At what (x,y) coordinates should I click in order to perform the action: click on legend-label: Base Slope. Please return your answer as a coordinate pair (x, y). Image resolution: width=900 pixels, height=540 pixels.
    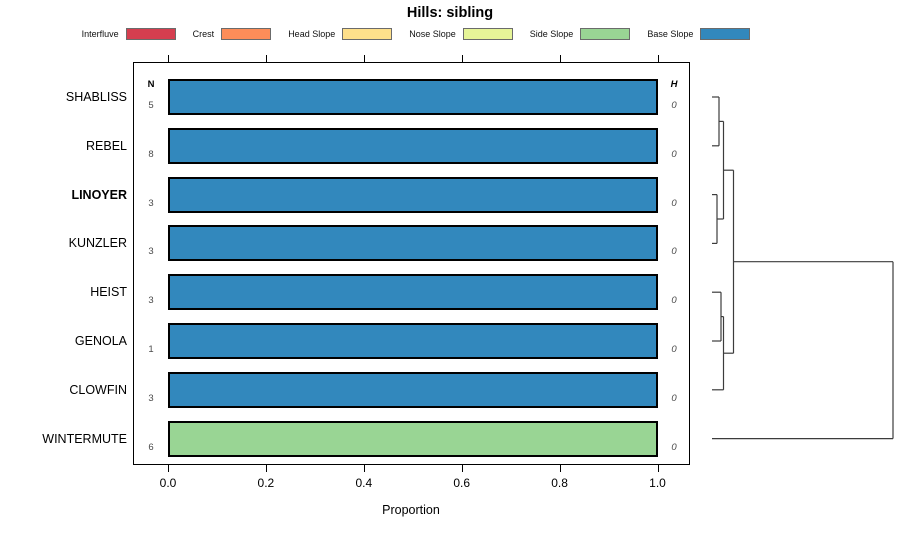
    Looking at the image, I should click on (670, 33).